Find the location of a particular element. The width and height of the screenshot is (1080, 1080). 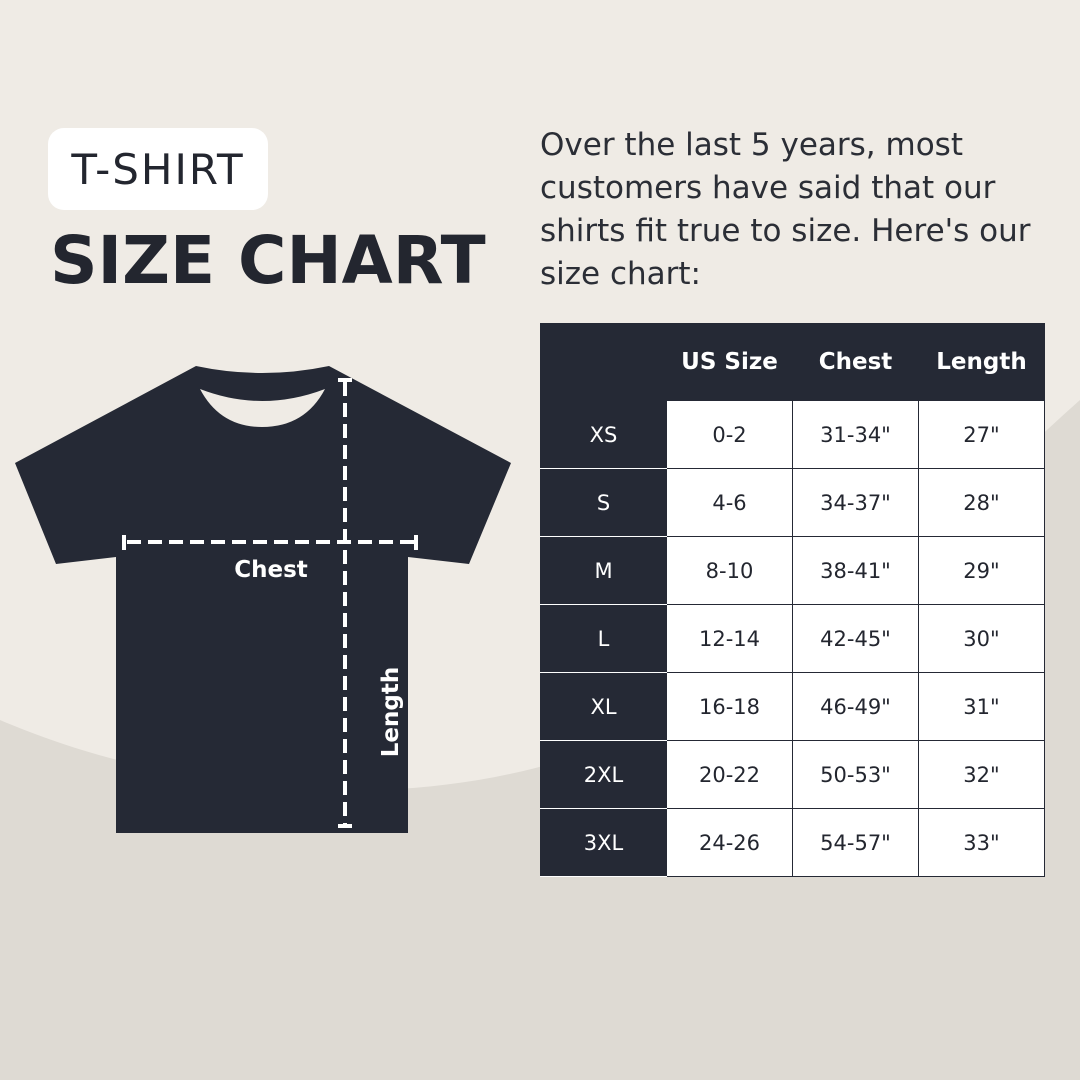

table-row: M 8-10 38-41" 29" is located at coordinates (792, 570).